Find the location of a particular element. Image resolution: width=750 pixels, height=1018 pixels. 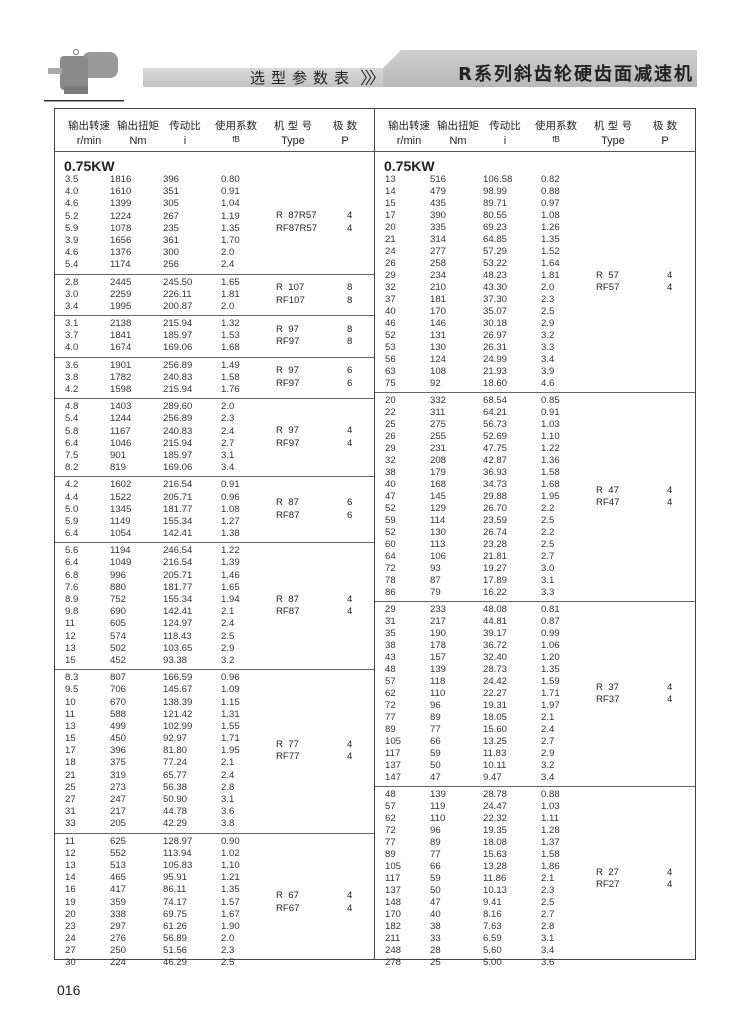

ratio-cell: 74.17 is located at coordinates (175, 902).